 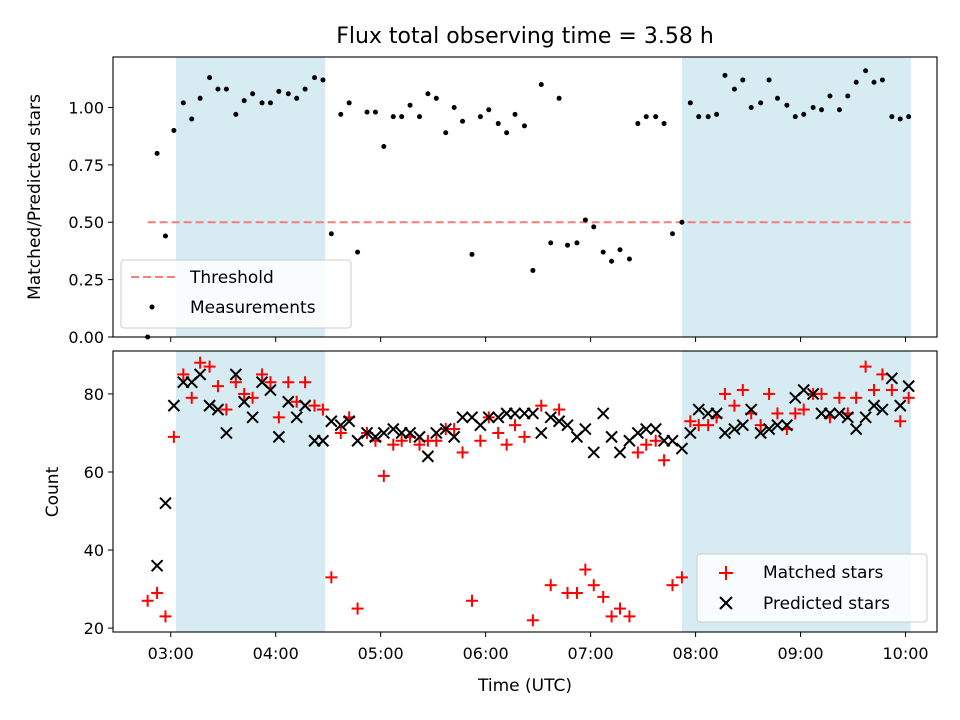 I want to click on count-legend: Matched stars Predicted stars, so click(x=812, y=588).